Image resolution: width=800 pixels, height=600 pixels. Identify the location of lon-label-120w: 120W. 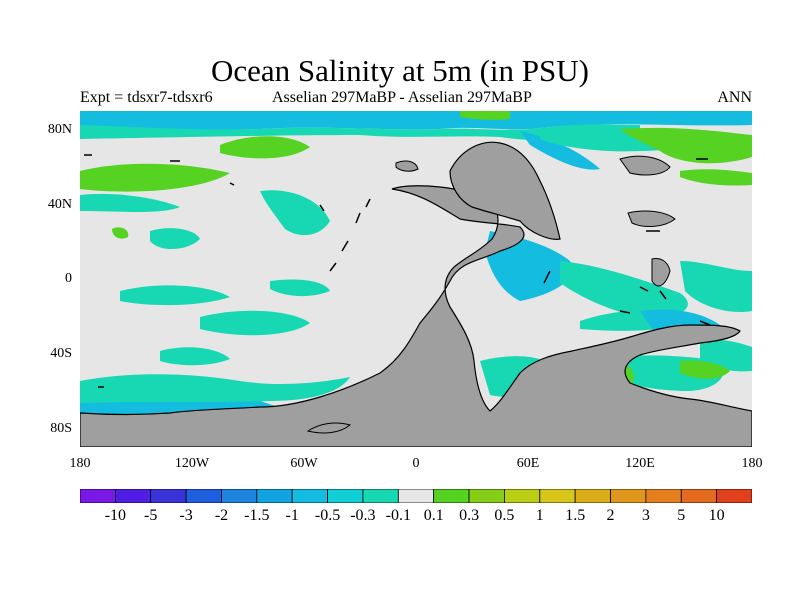
(192, 463).